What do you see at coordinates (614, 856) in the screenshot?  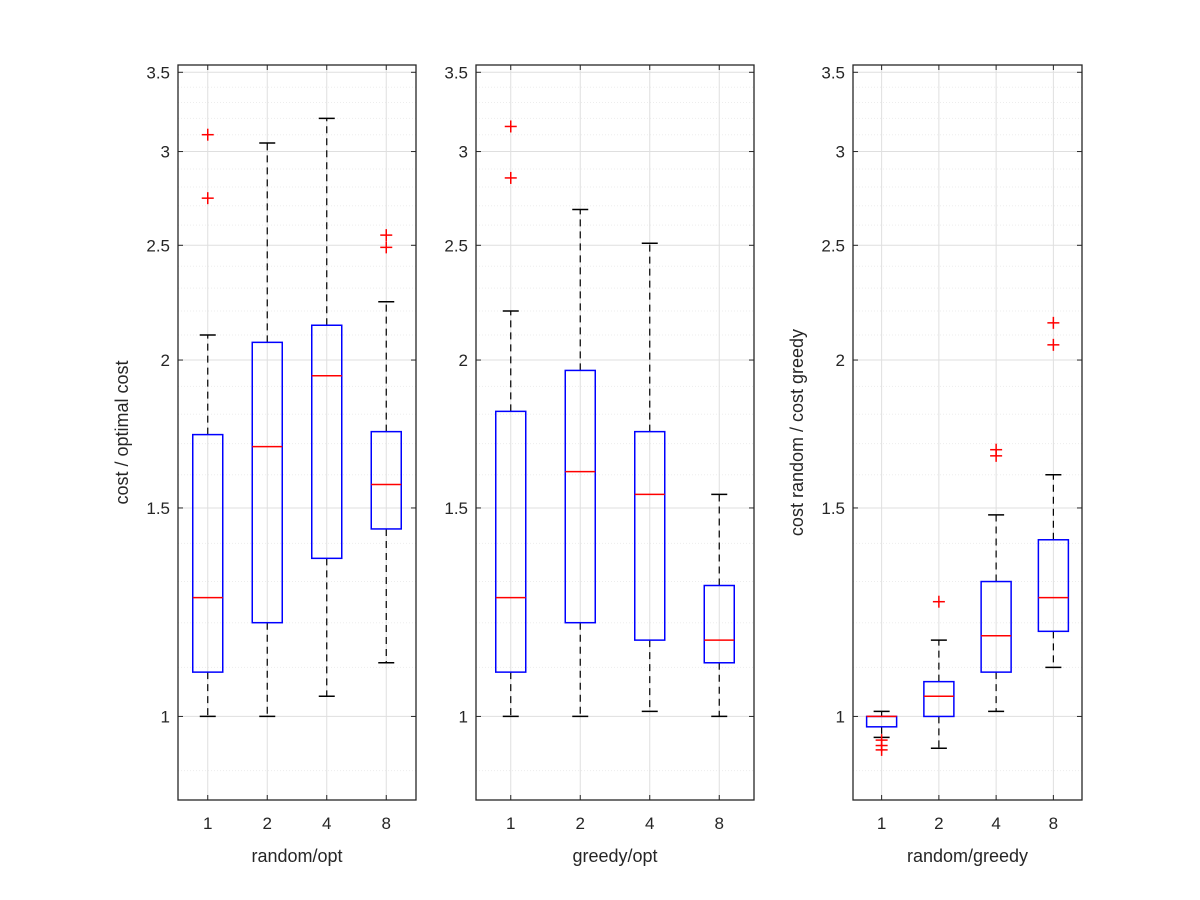 I see `x-axis-label: greedy/opt` at bounding box center [614, 856].